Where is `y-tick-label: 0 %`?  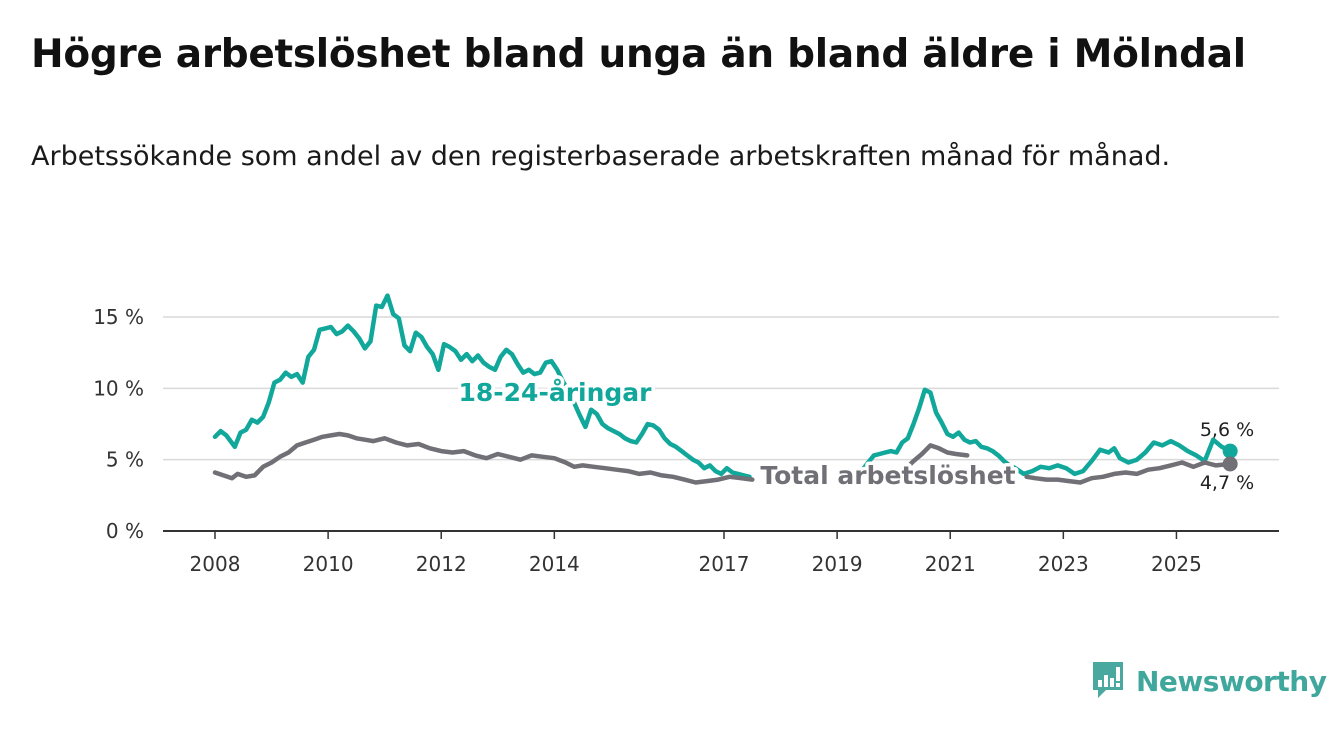
y-tick-label: 0 % is located at coordinates (125, 531).